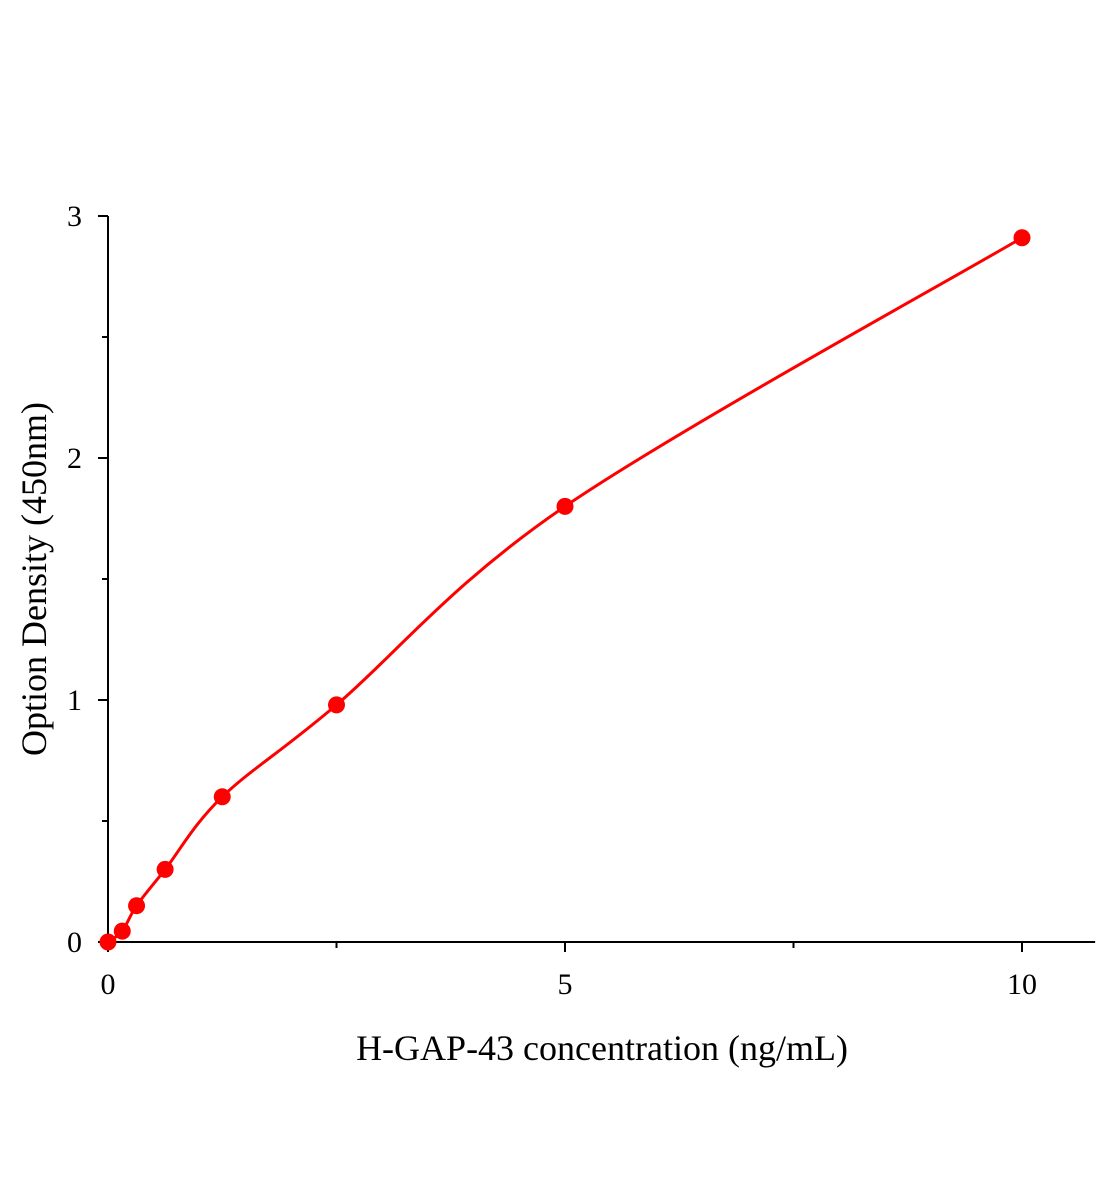 The image size is (1104, 1200). Describe the element at coordinates (74, 458) in the screenshot. I see `y-tick-label: 2` at that location.